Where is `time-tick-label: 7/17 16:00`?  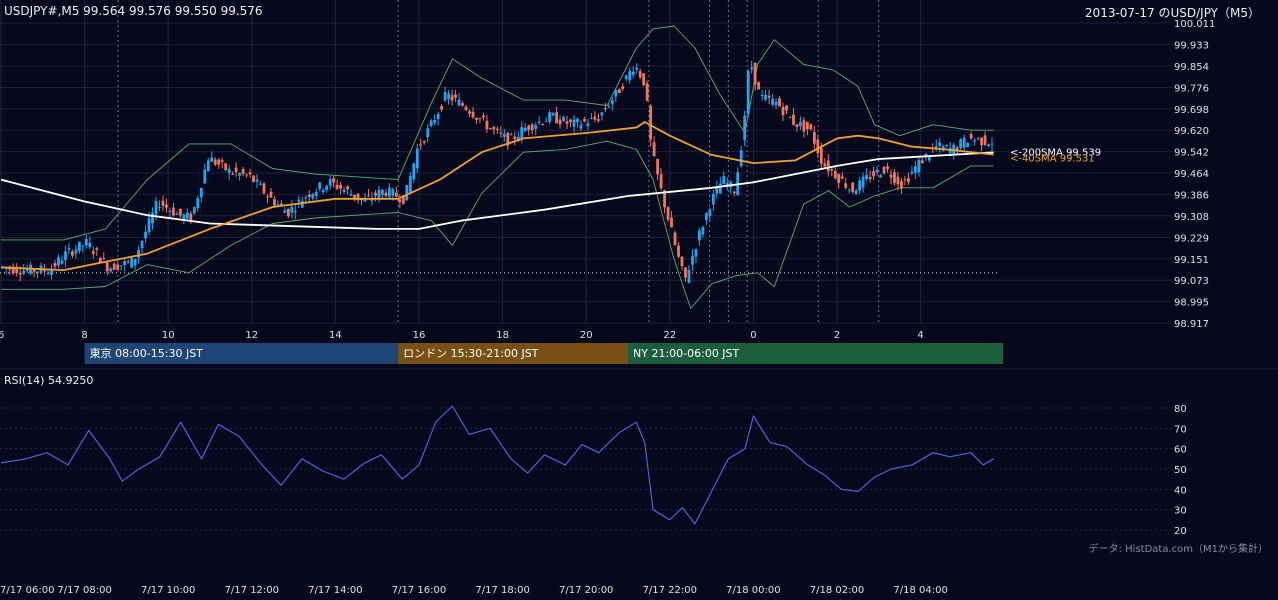
time-tick-label: 7/17 16:00 is located at coordinates (419, 590).